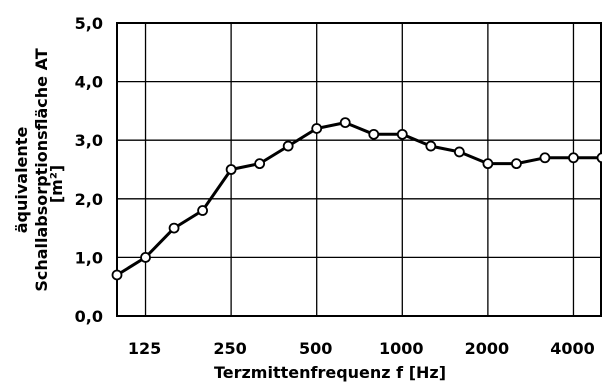  I want to click on y-tick-label: 4,0, so click(89, 82).